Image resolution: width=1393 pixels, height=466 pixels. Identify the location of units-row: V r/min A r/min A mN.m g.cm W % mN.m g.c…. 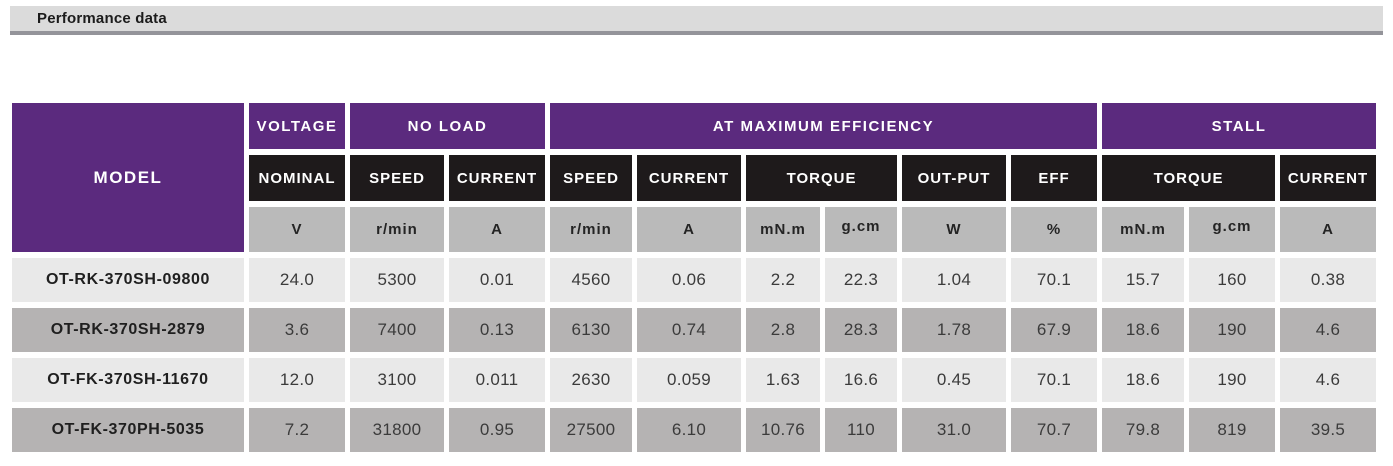
(694, 229).